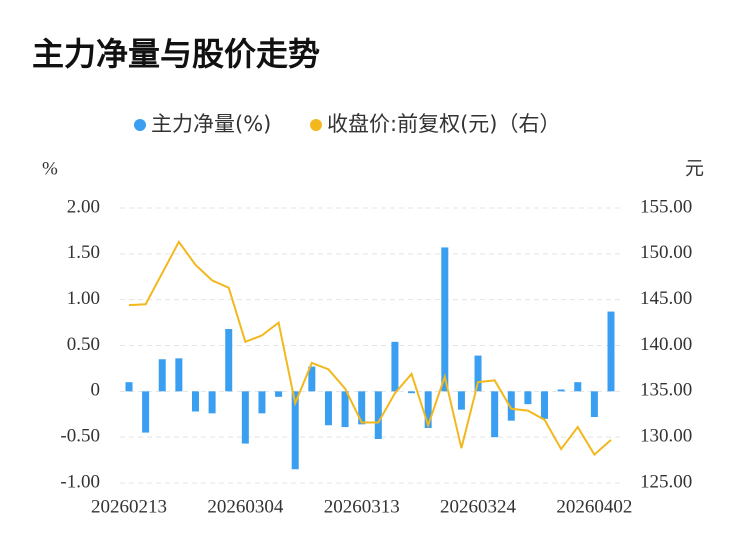  What do you see at coordinates (666, 390) in the screenshot?
I see `y2-tick-label: 135.00` at bounding box center [666, 390].